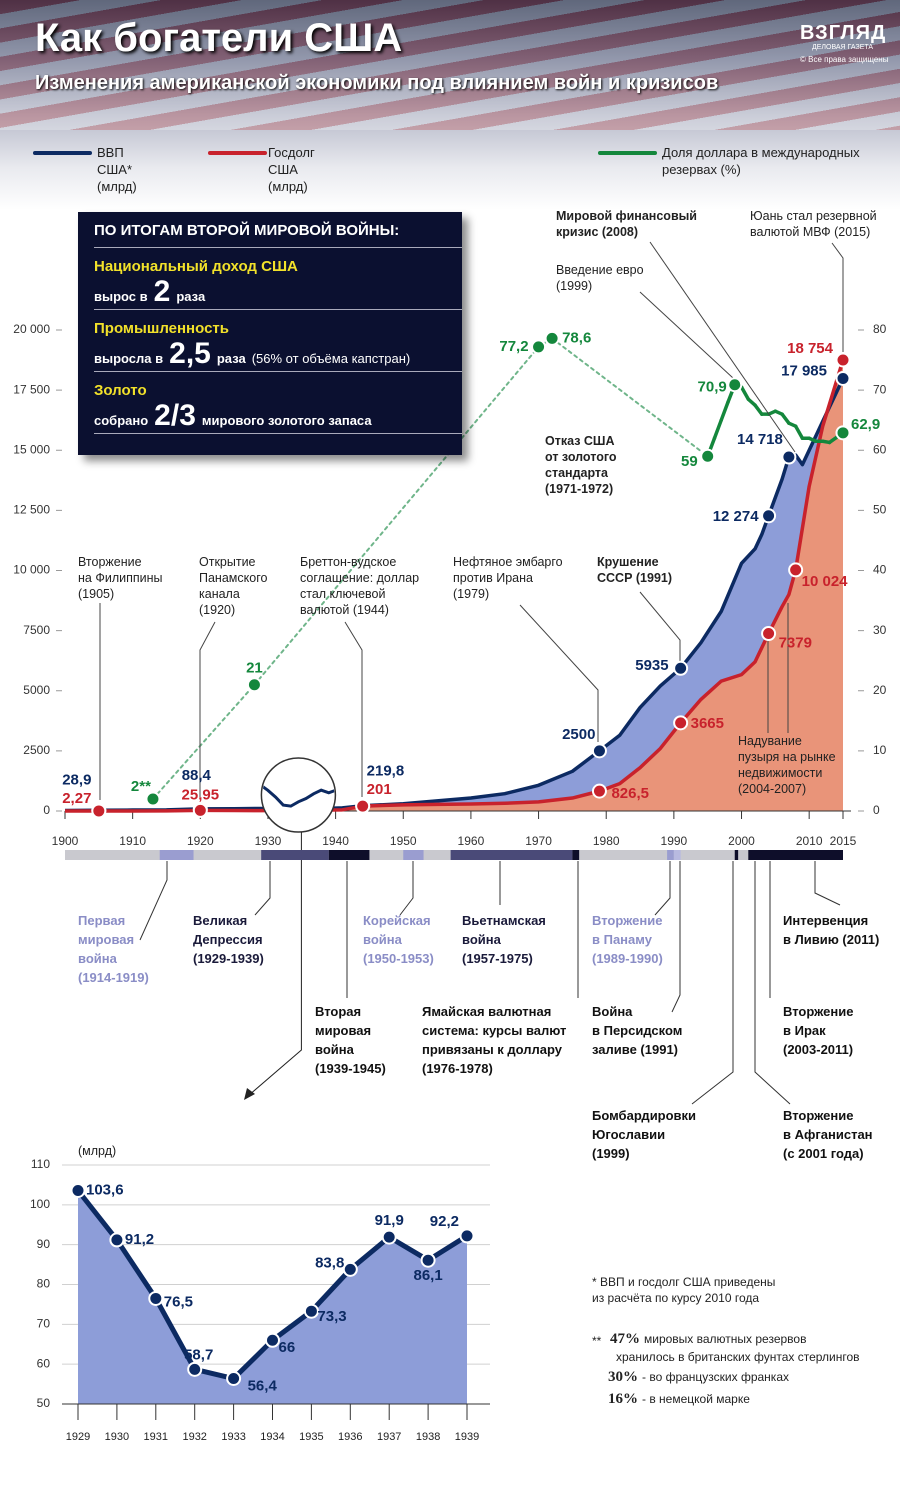 This screenshot has width=900, height=1493. What do you see at coordinates (228, 939) in the screenshot?
I see `event: Великая Депрессия (1929-1939)` at bounding box center [228, 939].